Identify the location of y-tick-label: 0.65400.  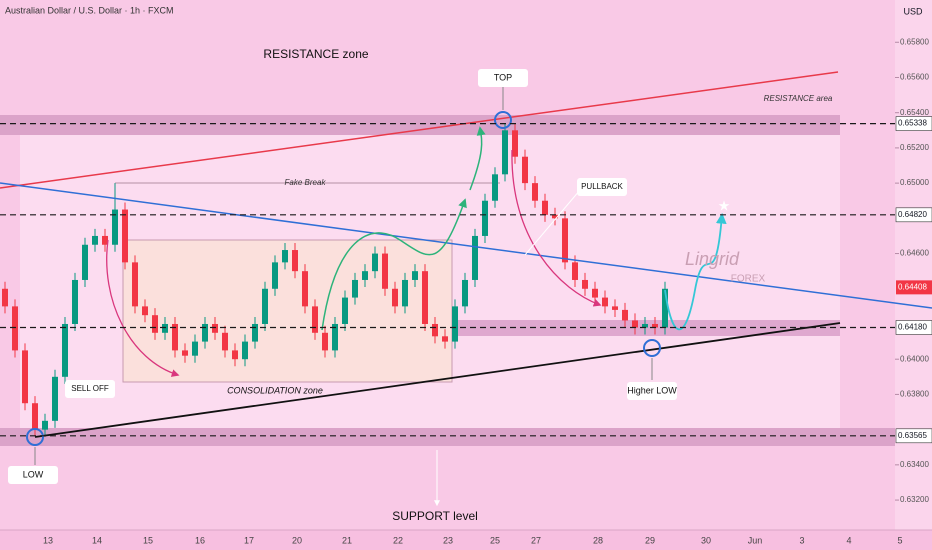
(914, 112).